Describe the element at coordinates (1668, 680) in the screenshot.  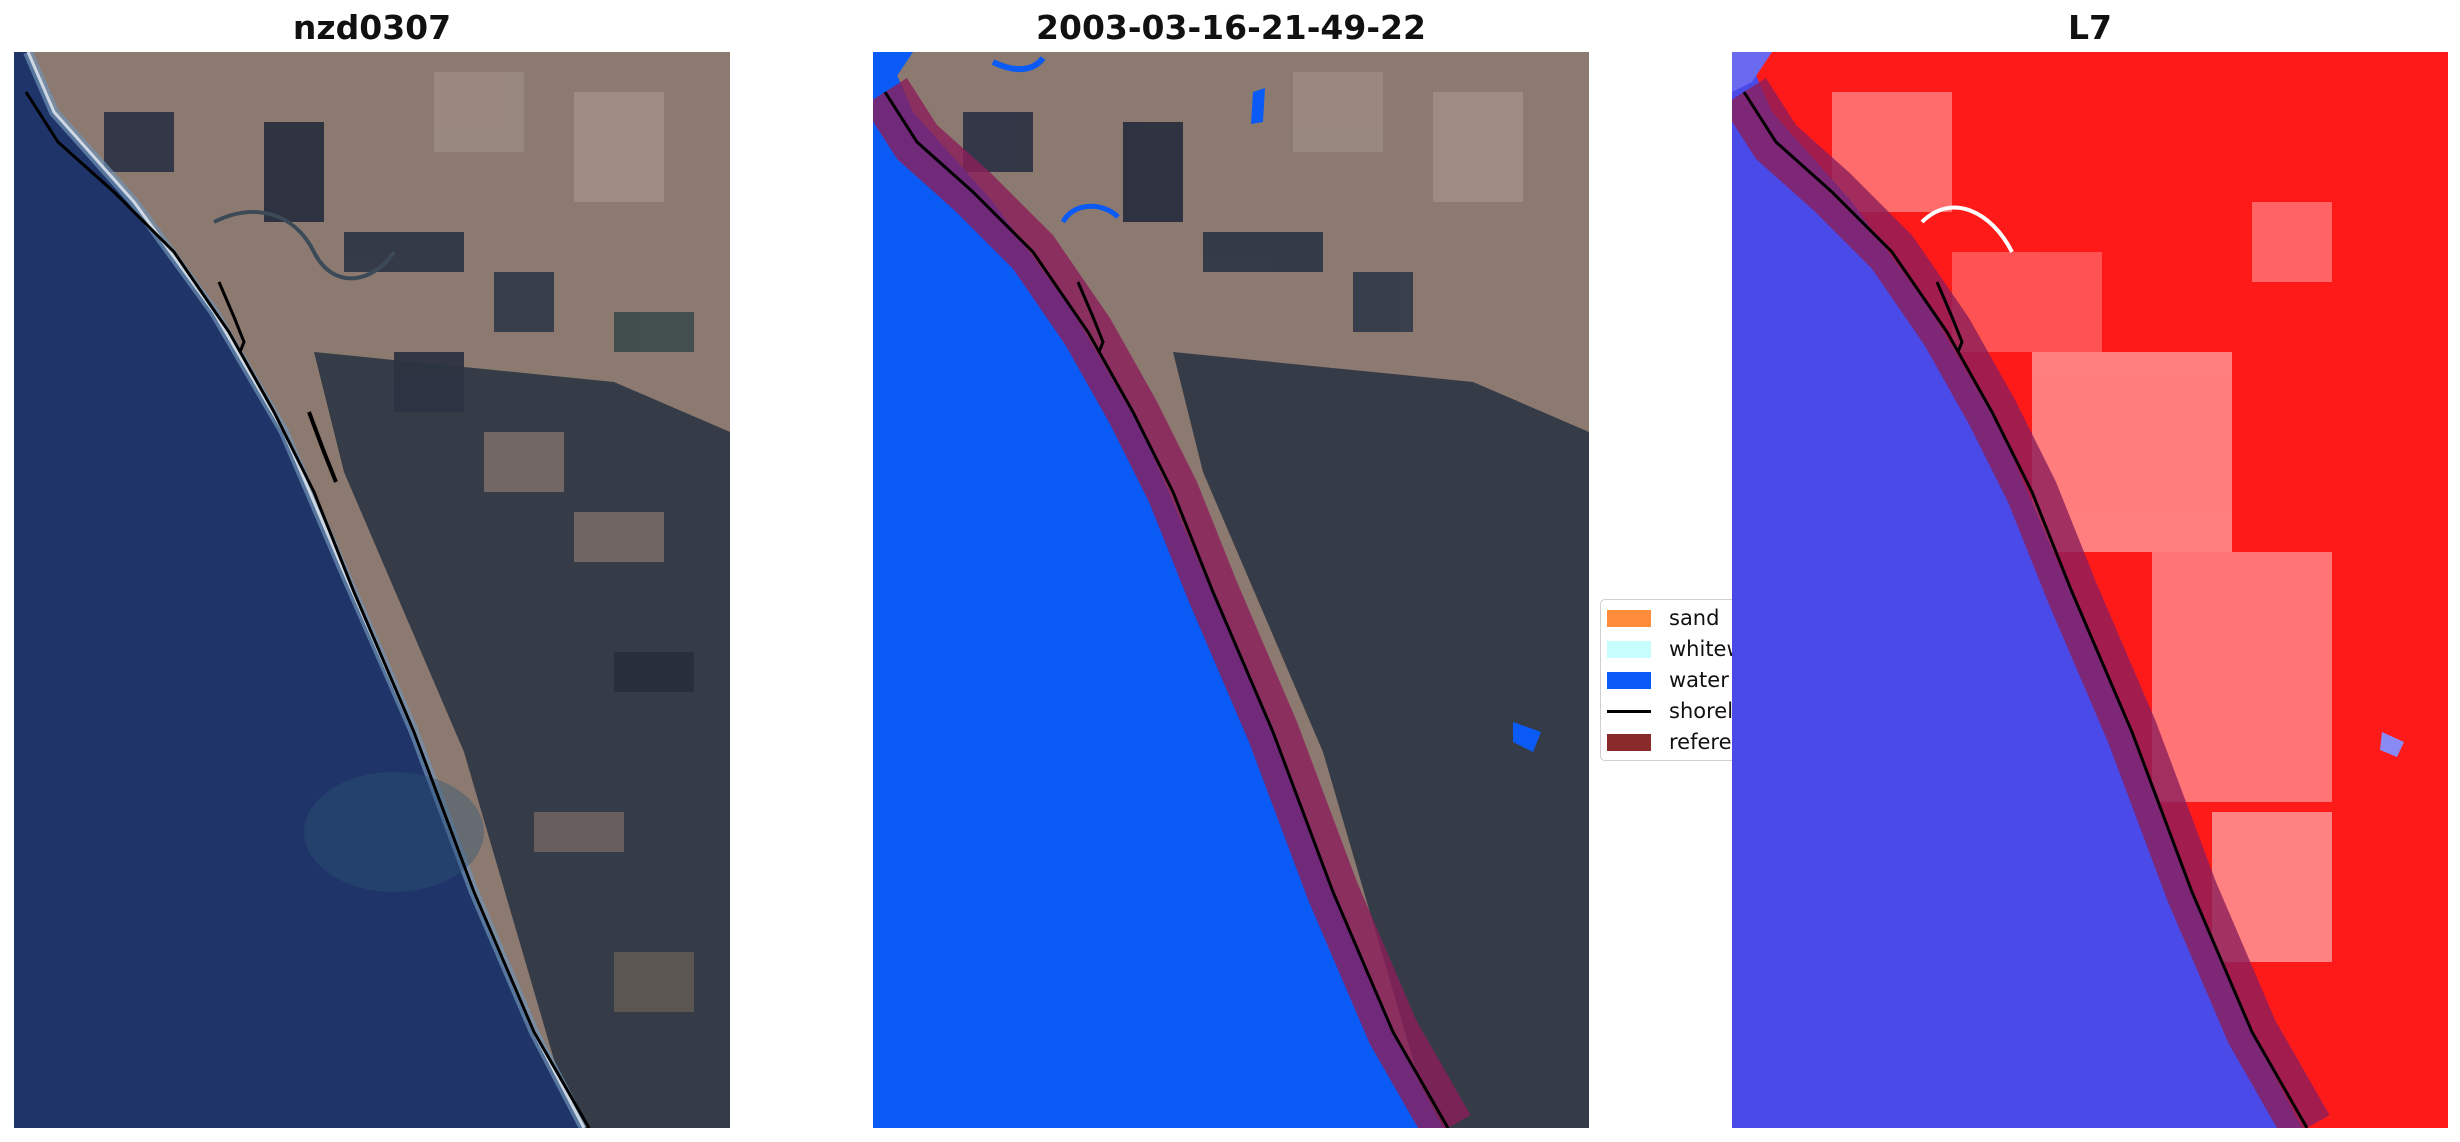
I see `legend-item-water: water` at that location.